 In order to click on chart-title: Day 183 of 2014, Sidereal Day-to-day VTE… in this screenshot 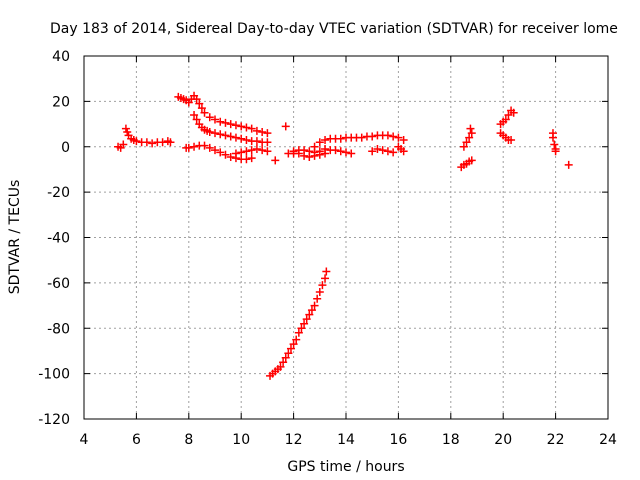, I will do `click(334, 29)`.